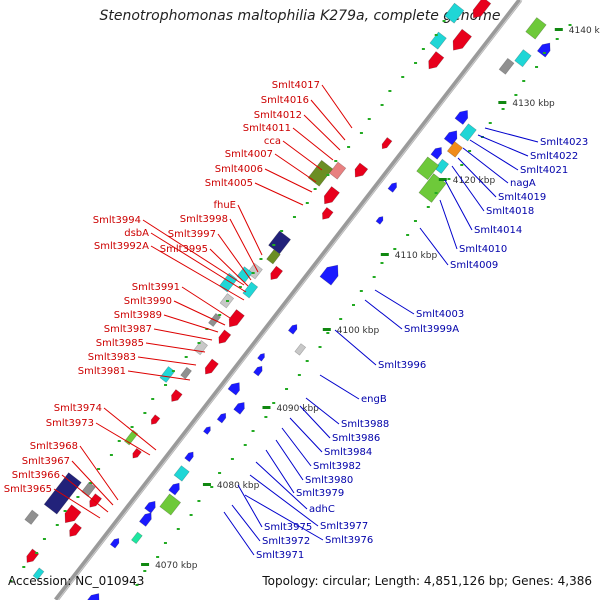 This screenshot has width=600, height=600. I want to click on right-gene-label: Smlt4022, so click(554, 156).